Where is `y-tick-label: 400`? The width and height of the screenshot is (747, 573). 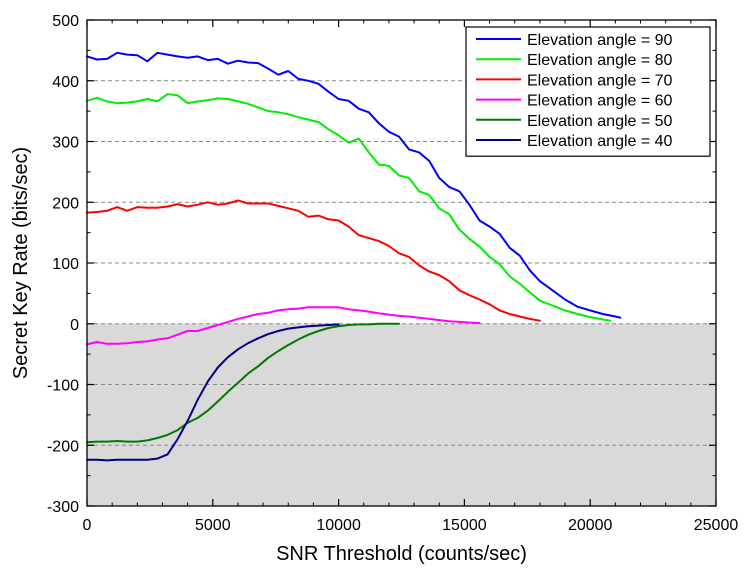
y-tick-label: 400 is located at coordinates (65, 82).